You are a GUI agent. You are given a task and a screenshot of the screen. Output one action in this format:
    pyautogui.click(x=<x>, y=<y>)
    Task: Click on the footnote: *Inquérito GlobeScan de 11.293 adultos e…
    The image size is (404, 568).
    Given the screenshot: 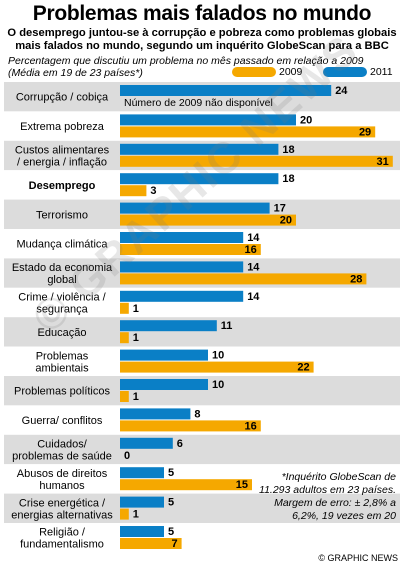 What is the action you would take?
    pyautogui.click(x=327, y=496)
    